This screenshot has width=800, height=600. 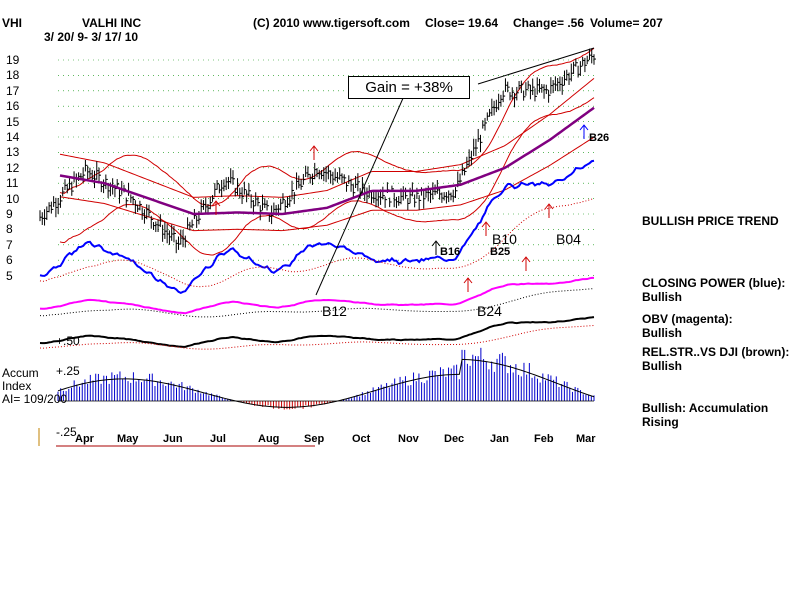 I want to click on signal-b24: B24, so click(x=489, y=311).